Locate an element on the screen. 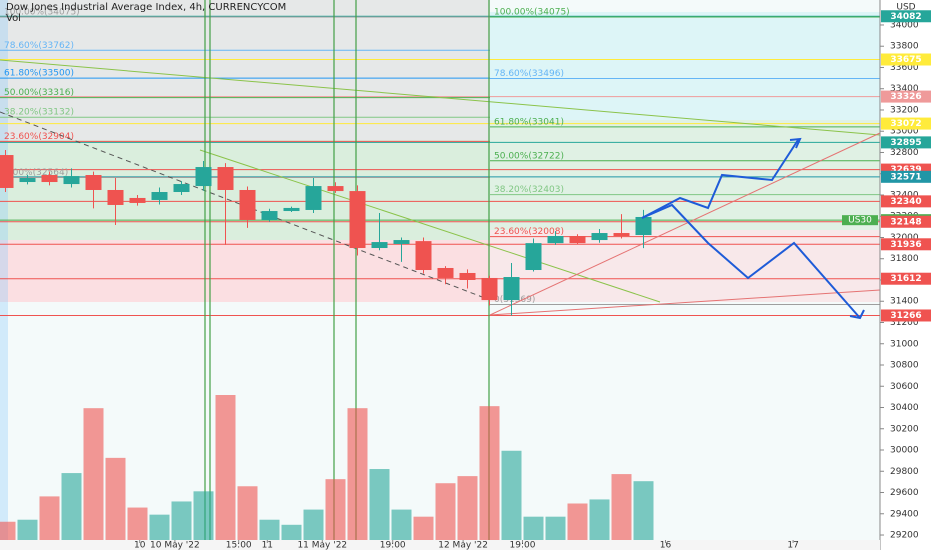  price-label: 32571 is located at coordinates (905, 177).